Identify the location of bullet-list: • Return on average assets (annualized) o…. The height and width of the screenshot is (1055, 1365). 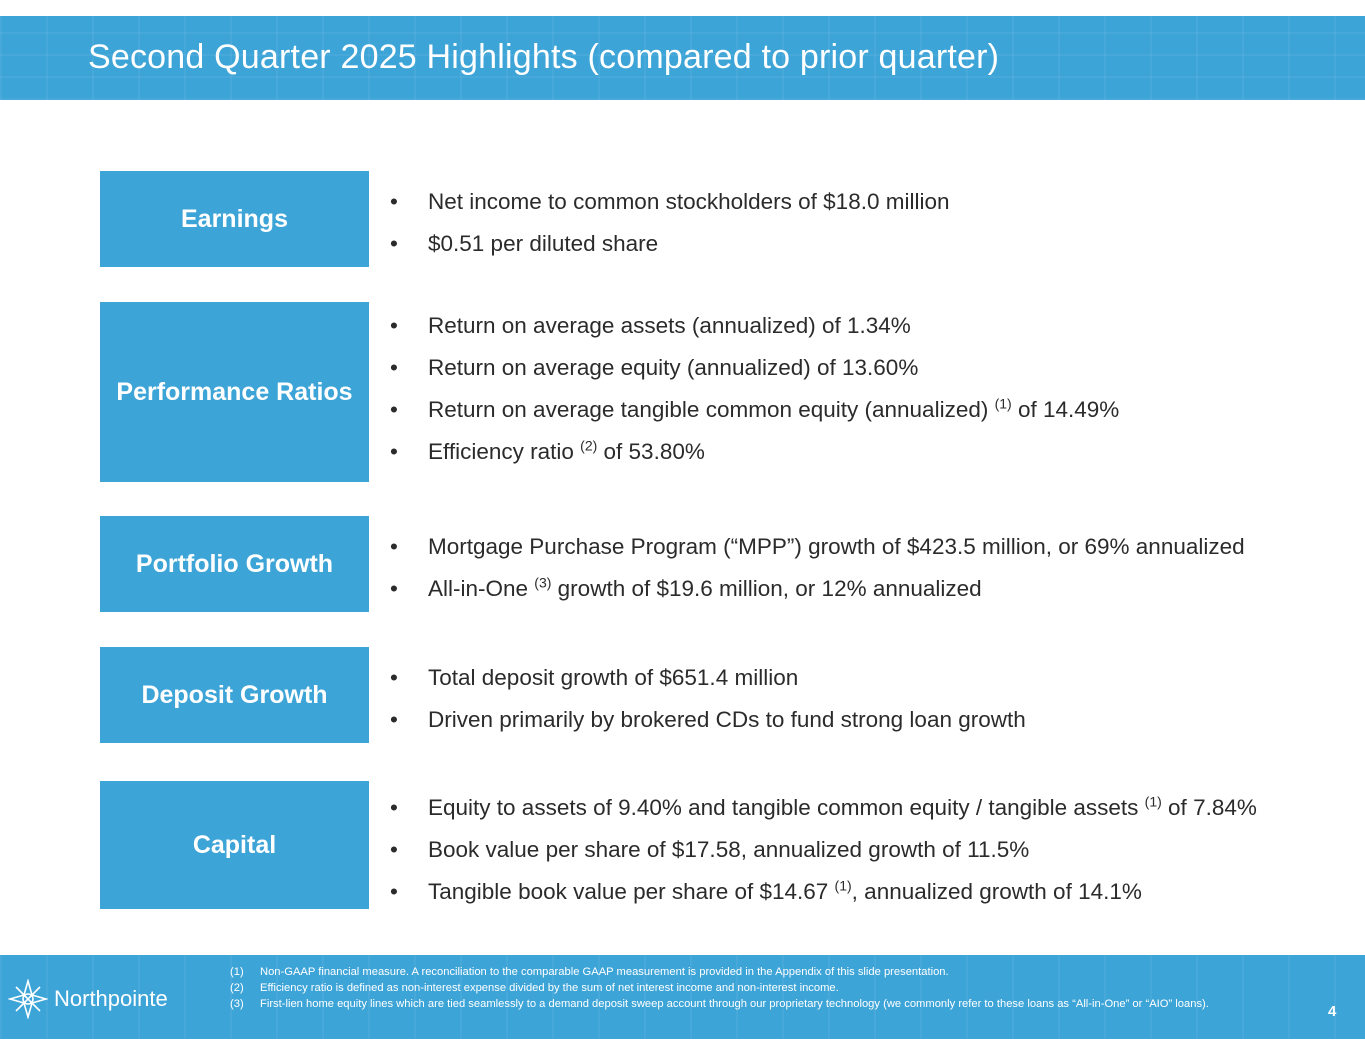
(754, 389).